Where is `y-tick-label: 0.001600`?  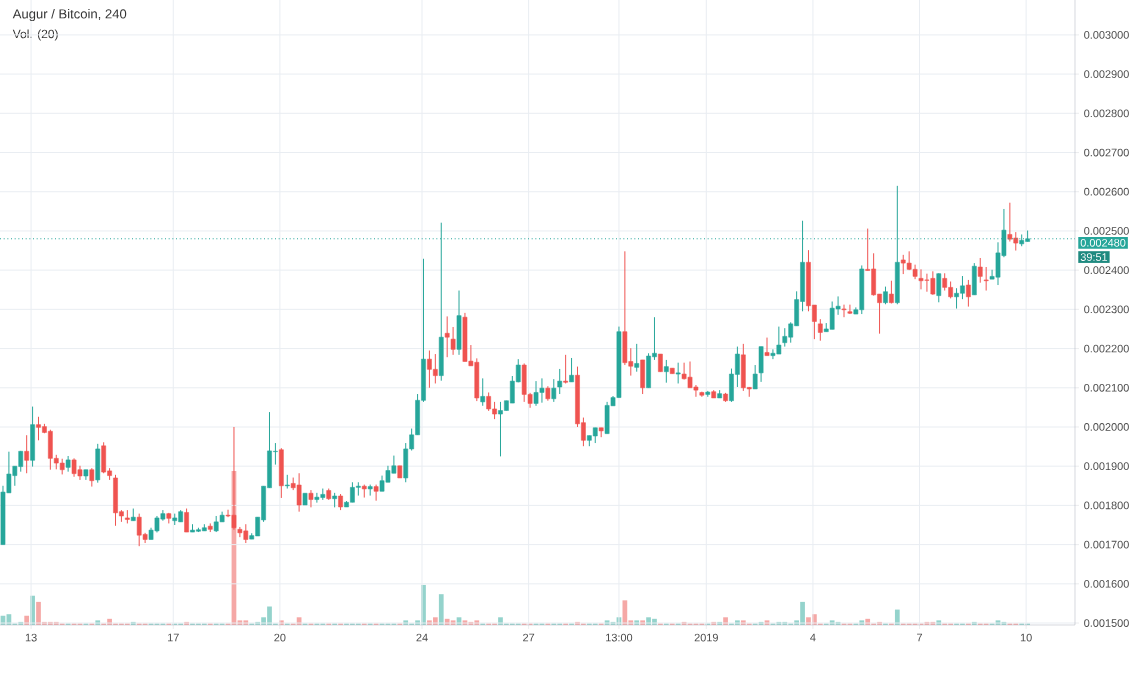 y-tick-label: 0.001600 is located at coordinates (1106, 583).